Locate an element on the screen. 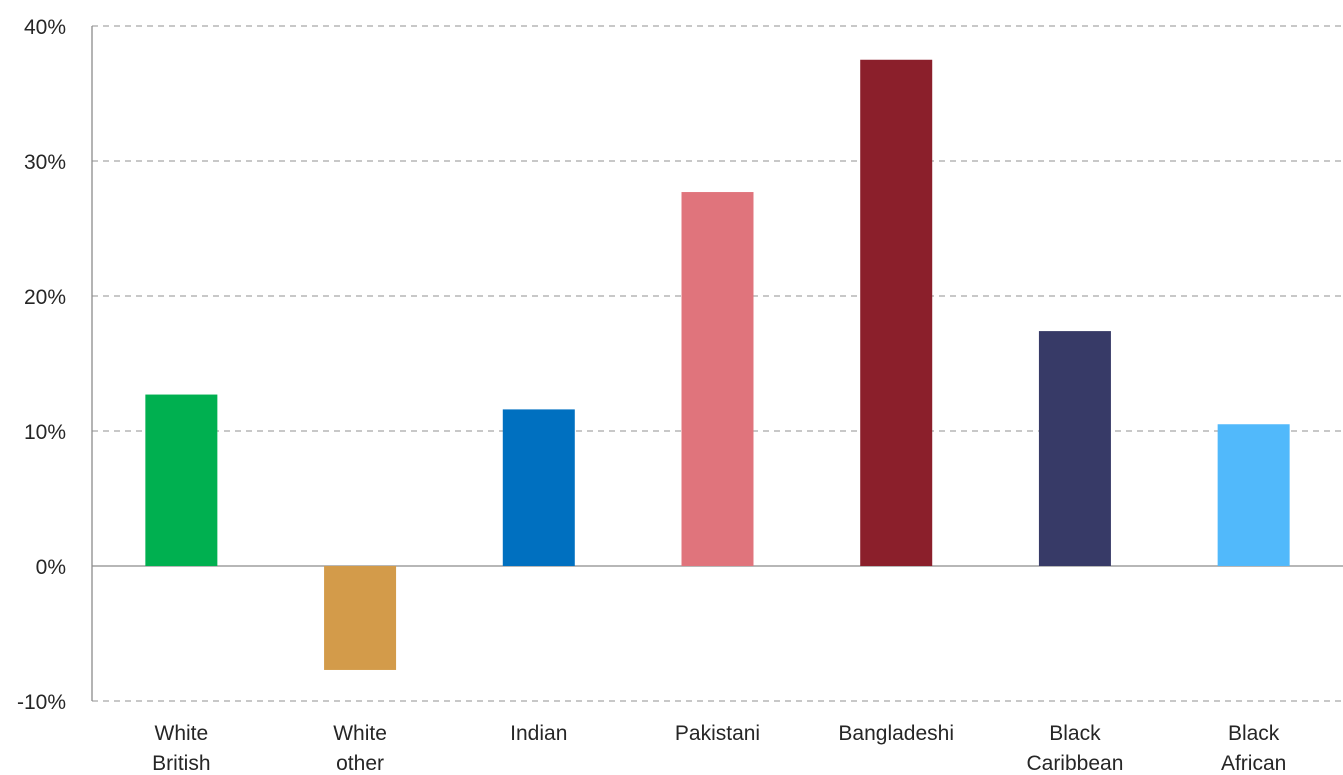  y-tick-labels: 40% 30% 20% 10% 0% -10% is located at coordinates (41, 365).